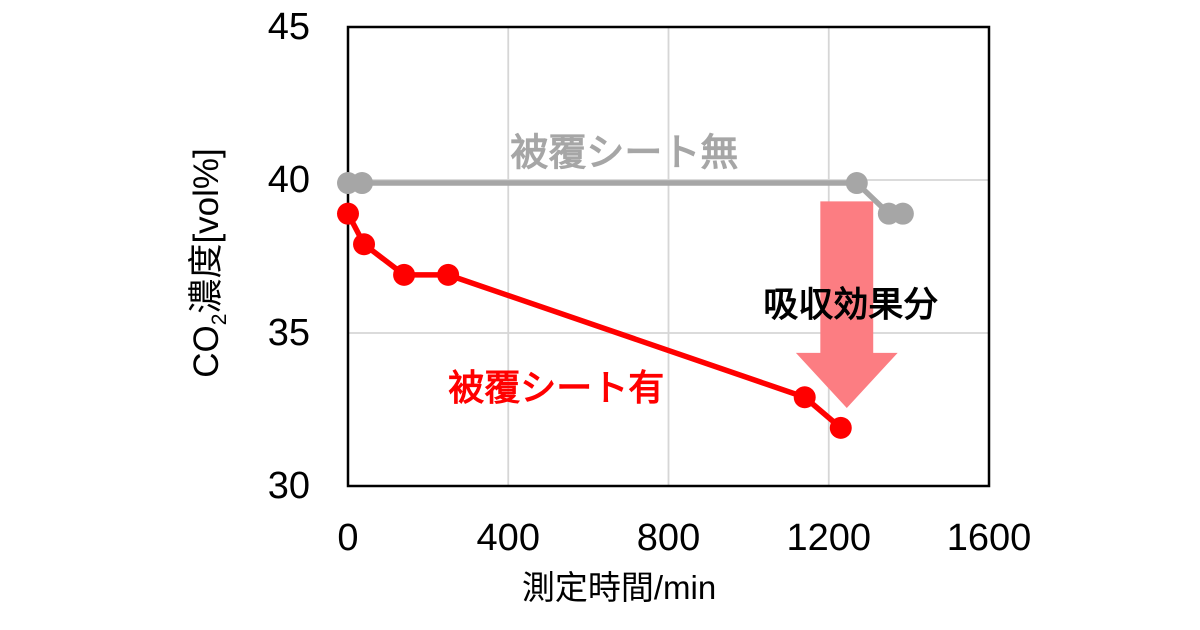 This screenshot has width=1200, height=630. What do you see at coordinates (289, 486) in the screenshot?
I see `y-tick-label: 30` at bounding box center [289, 486].